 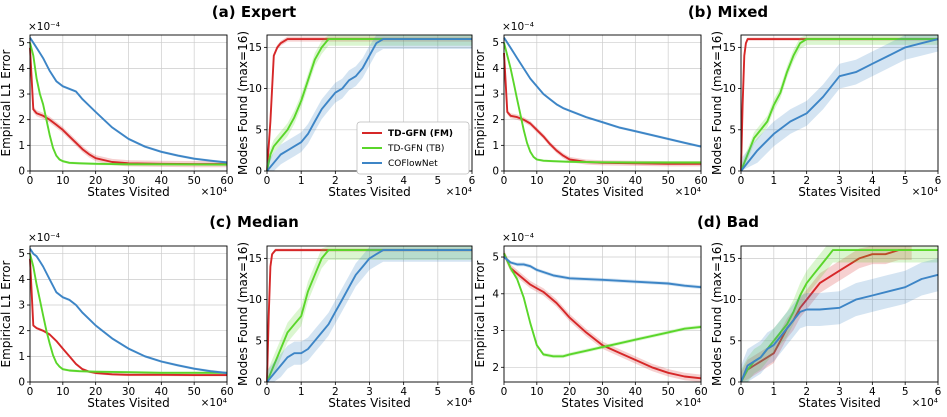 What do you see at coordinates (480, 102) in the screenshot?
I see `y-axis-label: Empirical L1 Error` at bounding box center [480, 102].